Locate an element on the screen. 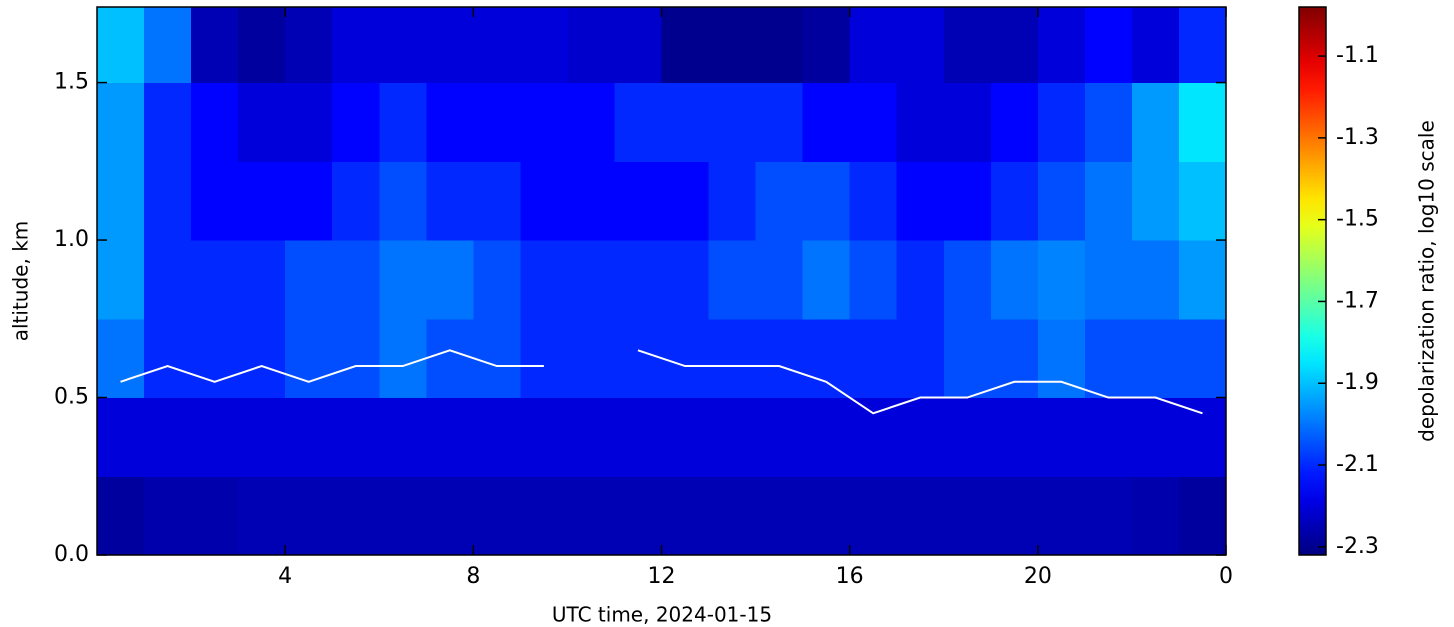  x-tick-label: 4 is located at coordinates (285, 576).